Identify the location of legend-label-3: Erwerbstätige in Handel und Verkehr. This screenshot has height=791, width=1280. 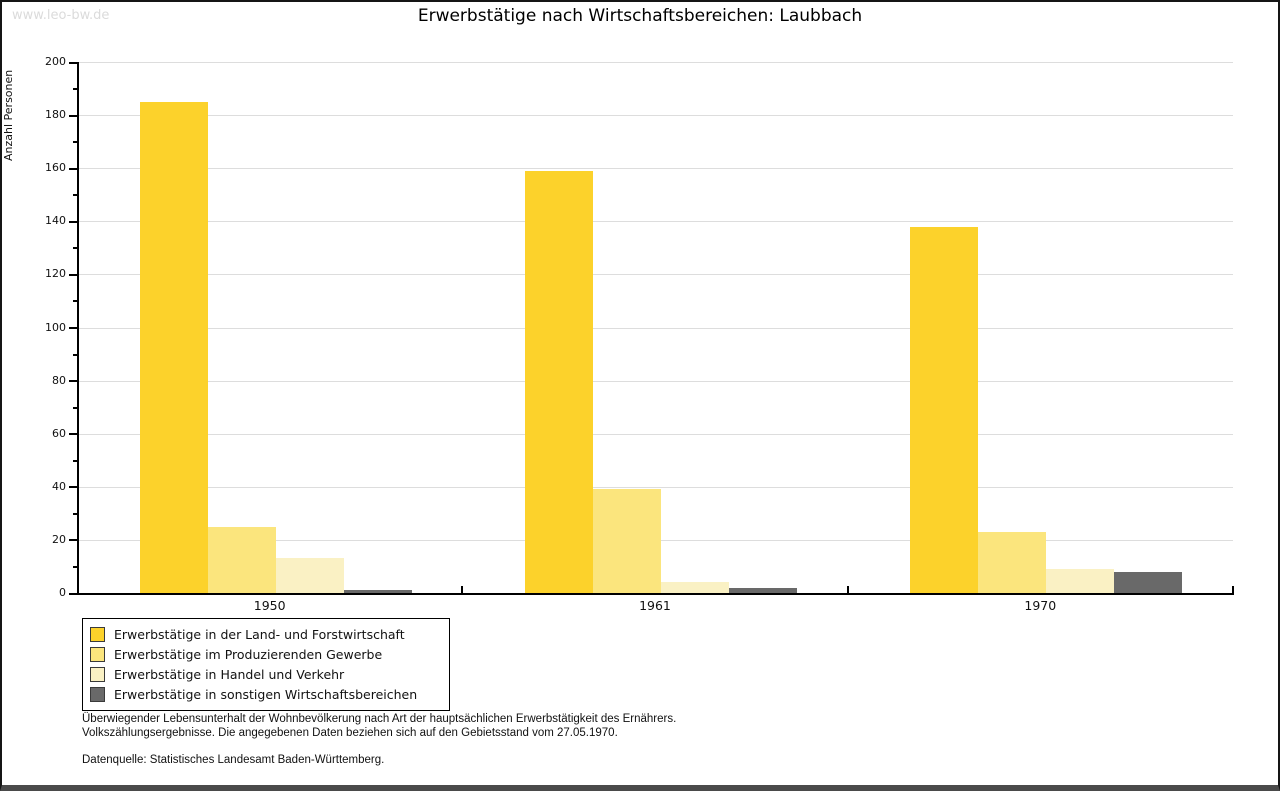
(229, 674).